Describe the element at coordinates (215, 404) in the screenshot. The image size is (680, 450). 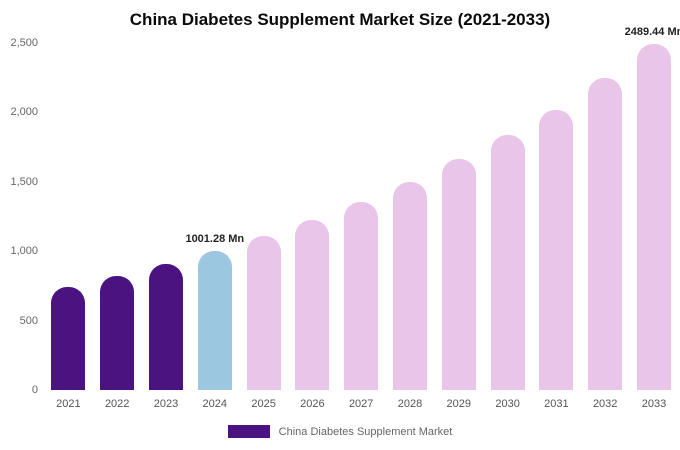
I see `x-axis-tick-label: 2024` at that location.